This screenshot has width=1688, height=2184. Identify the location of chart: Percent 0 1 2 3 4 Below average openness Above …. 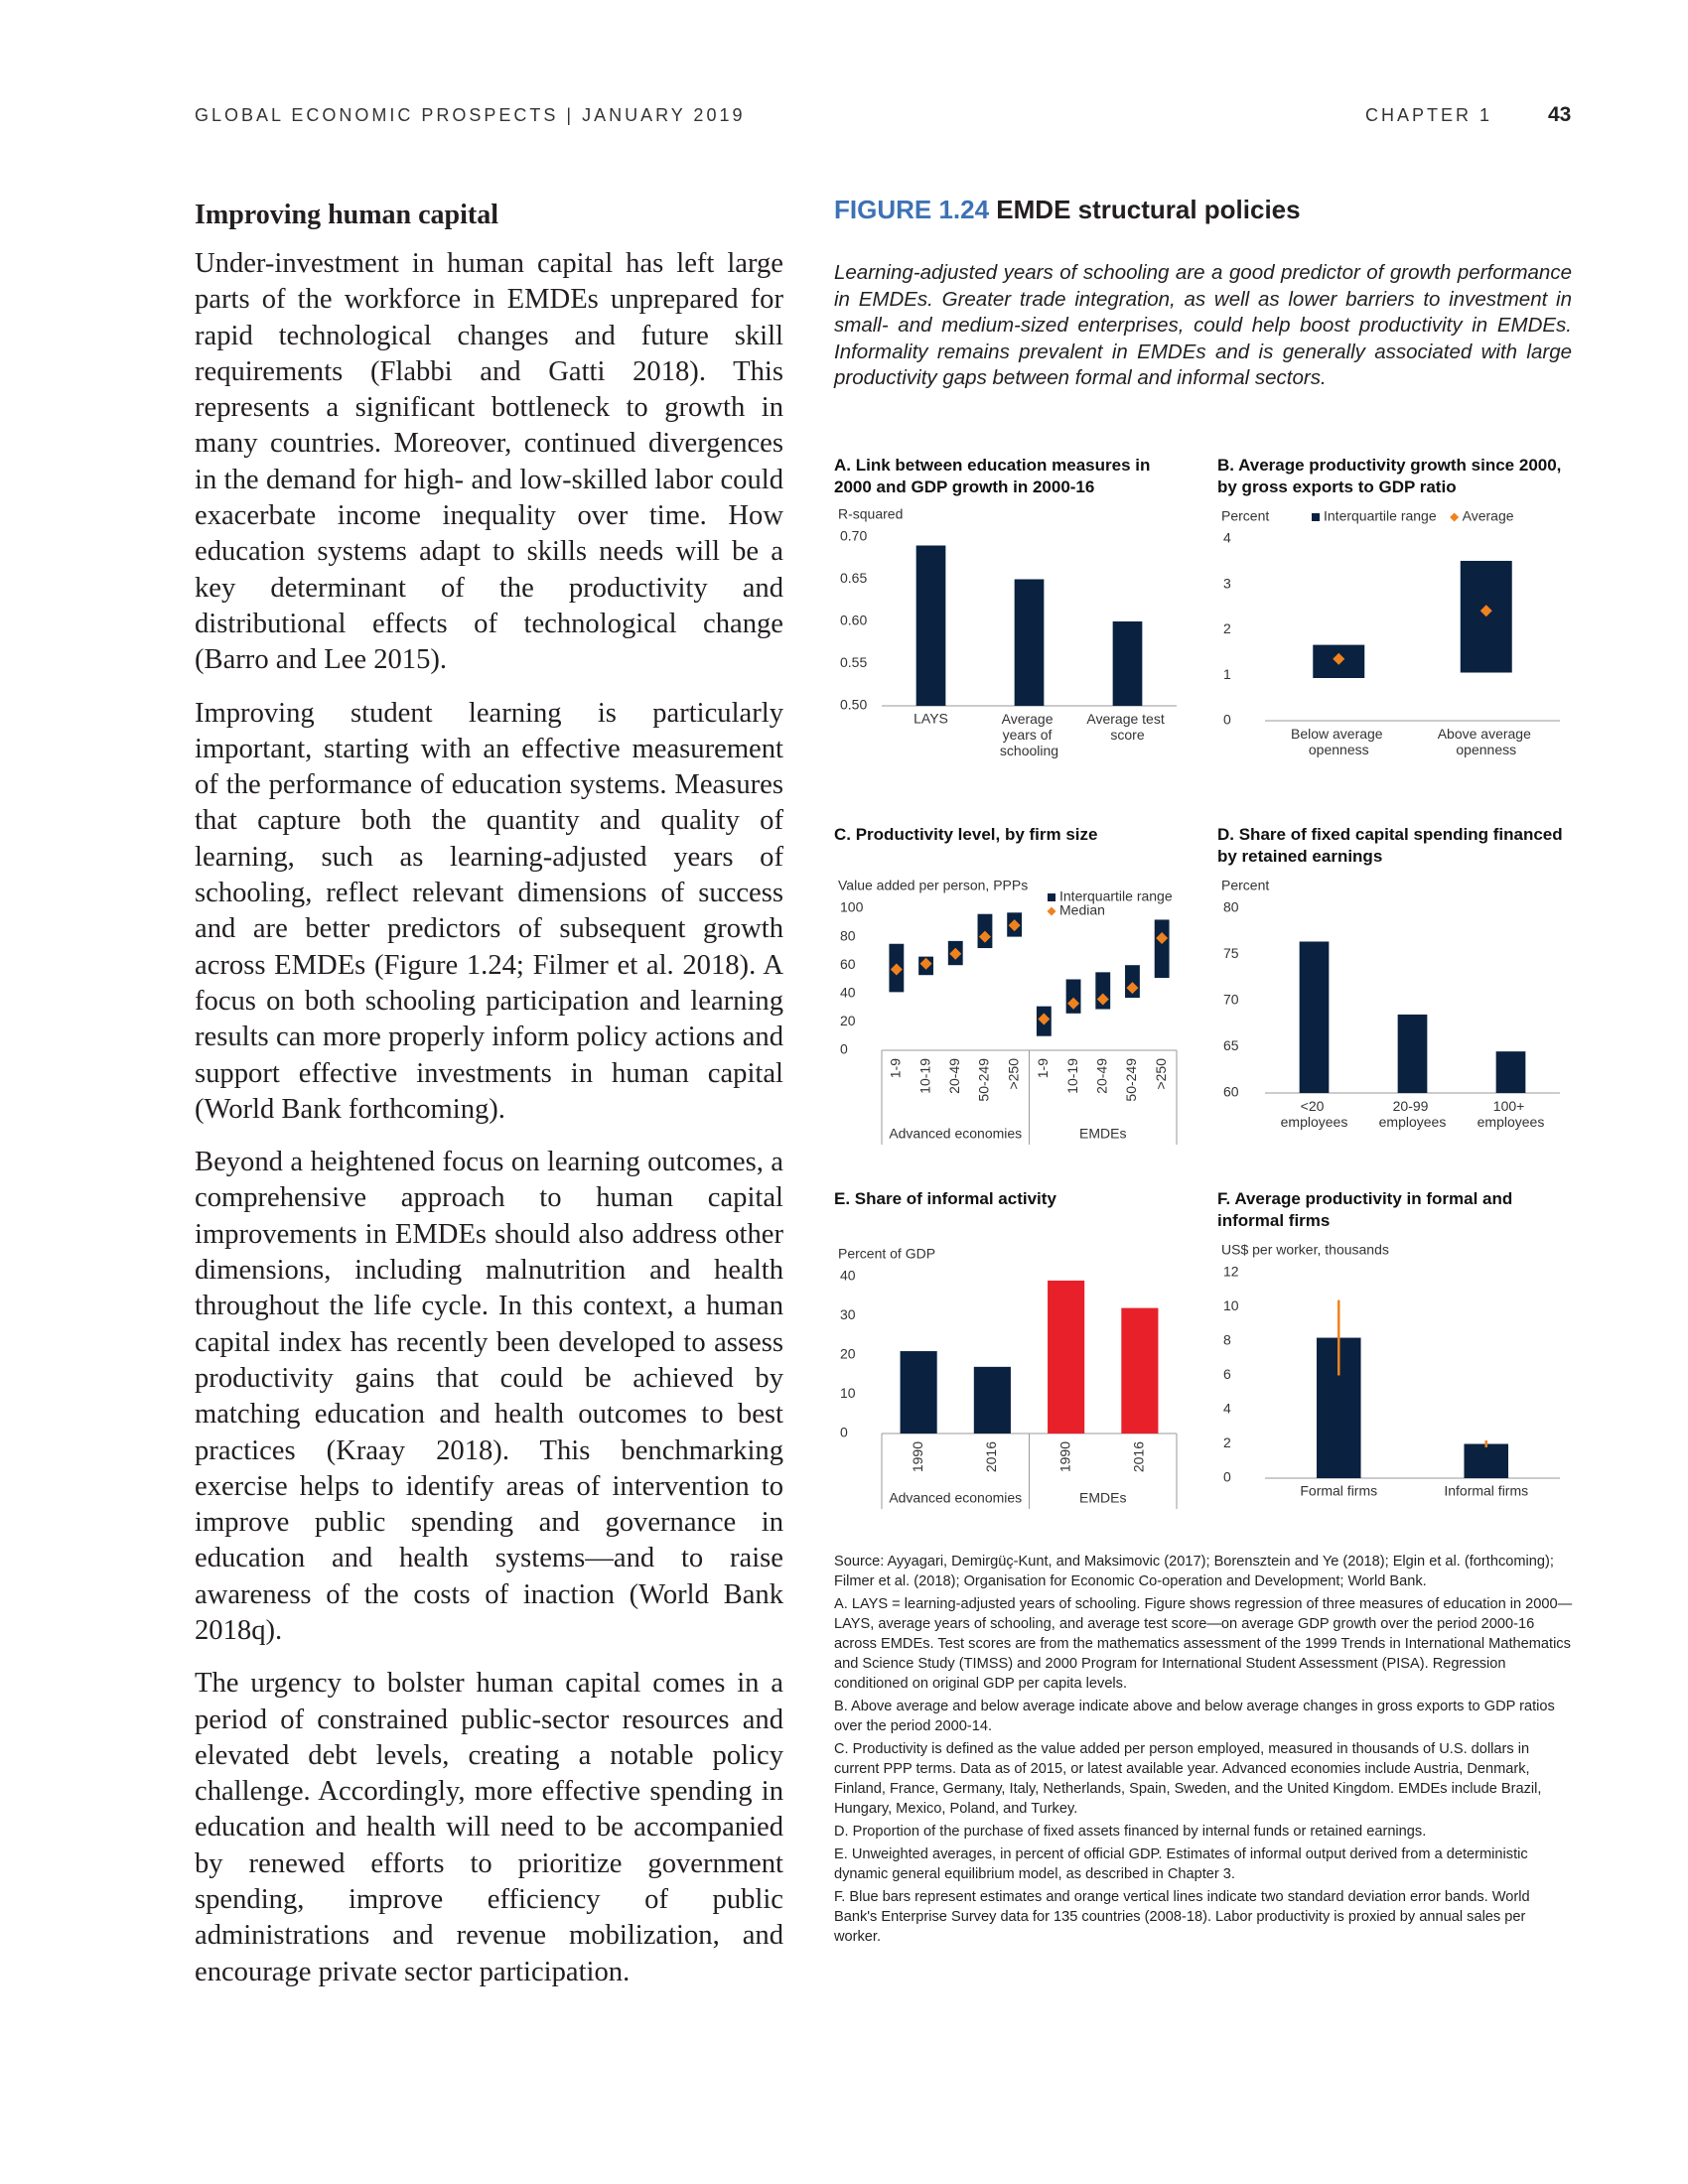
(1390, 632).